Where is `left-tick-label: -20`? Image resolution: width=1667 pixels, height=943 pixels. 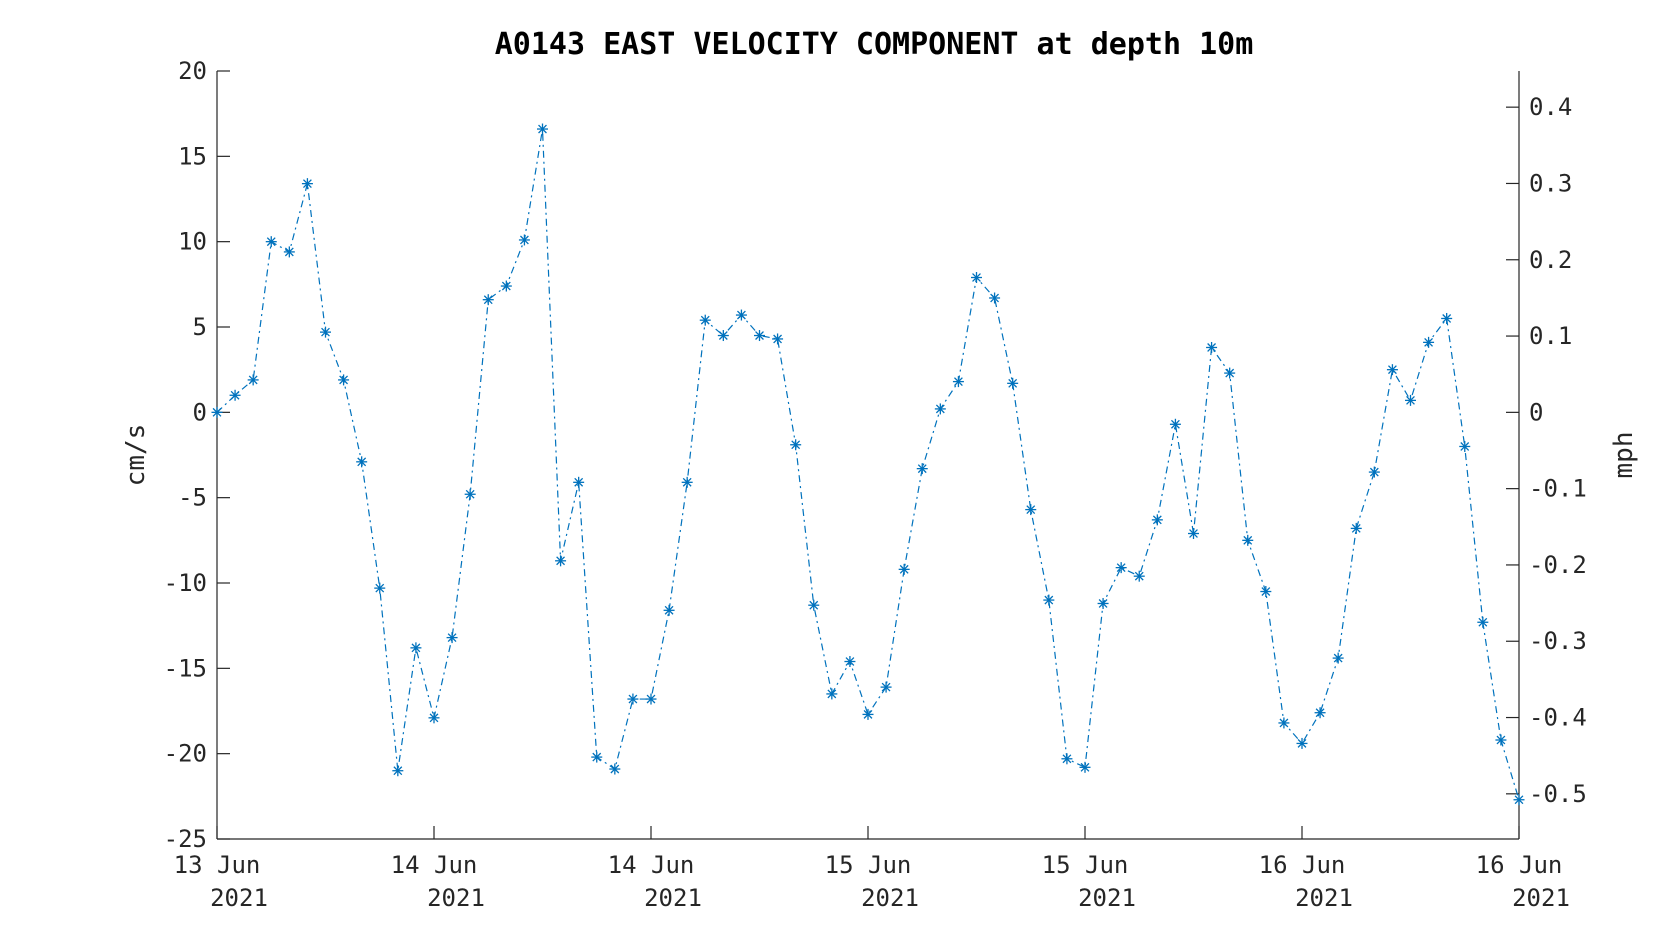
left-tick-label: -20 is located at coordinates (185, 754).